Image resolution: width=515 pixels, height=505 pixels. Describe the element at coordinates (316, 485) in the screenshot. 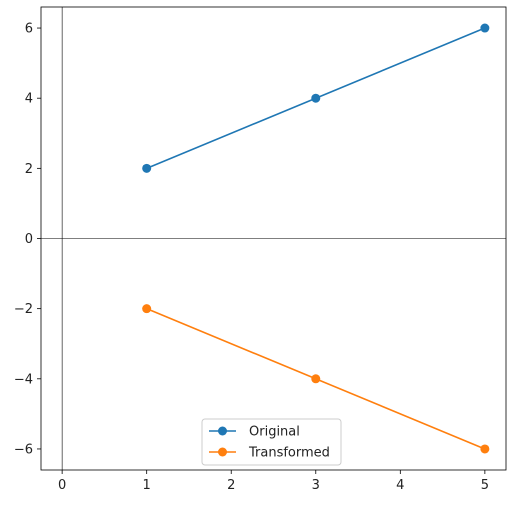

I see `x-tick-label: 3` at that location.